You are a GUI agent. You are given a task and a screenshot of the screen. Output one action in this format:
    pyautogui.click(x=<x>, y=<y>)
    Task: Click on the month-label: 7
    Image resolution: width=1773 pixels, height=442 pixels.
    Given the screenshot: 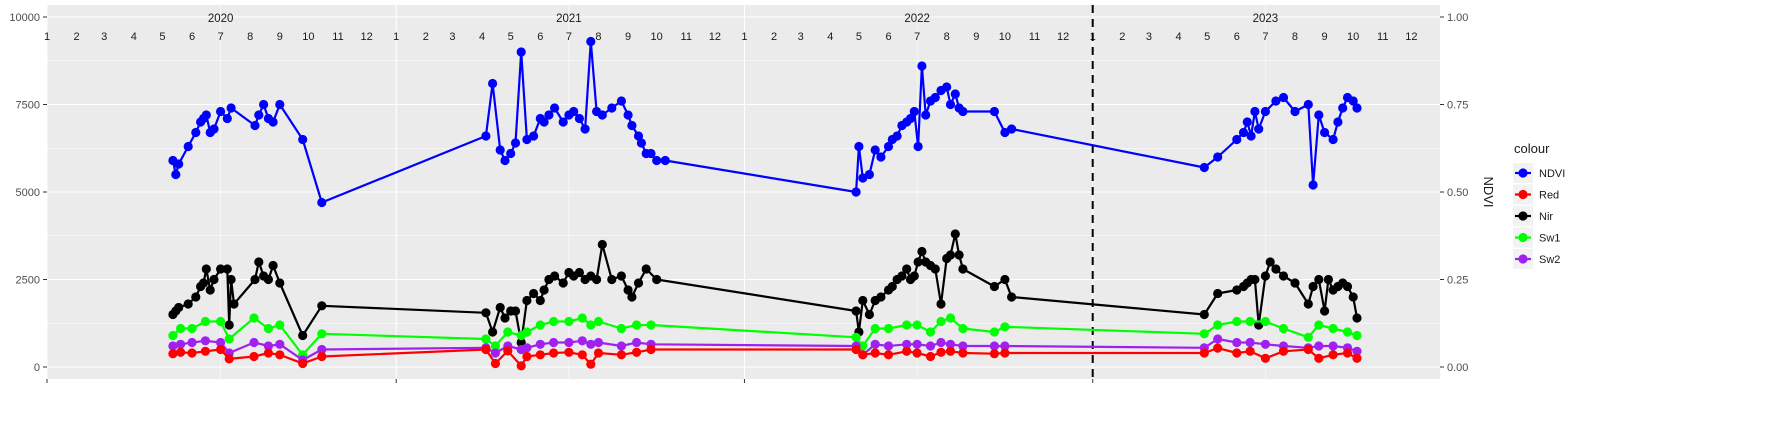 What is the action you would take?
    pyautogui.click(x=221, y=37)
    